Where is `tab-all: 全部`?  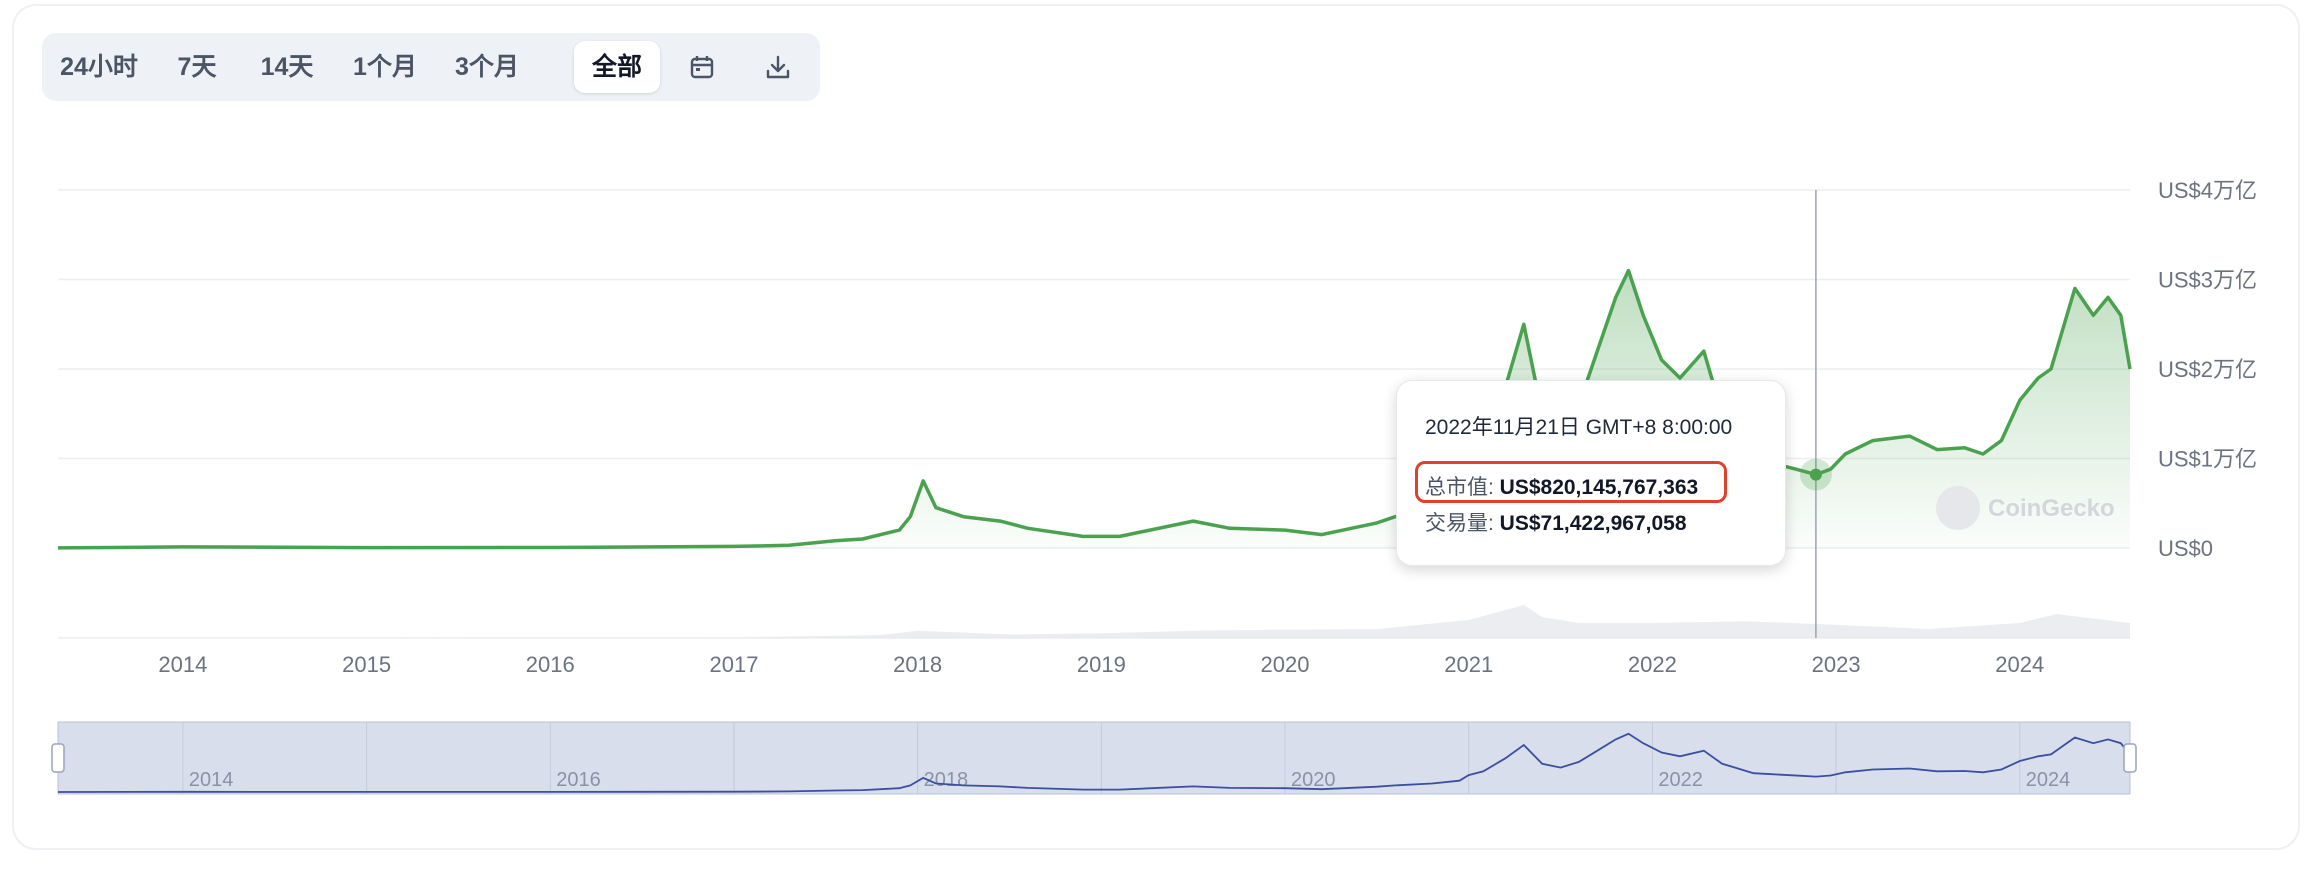
tab-all: 全部 is located at coordinates (617, 67).